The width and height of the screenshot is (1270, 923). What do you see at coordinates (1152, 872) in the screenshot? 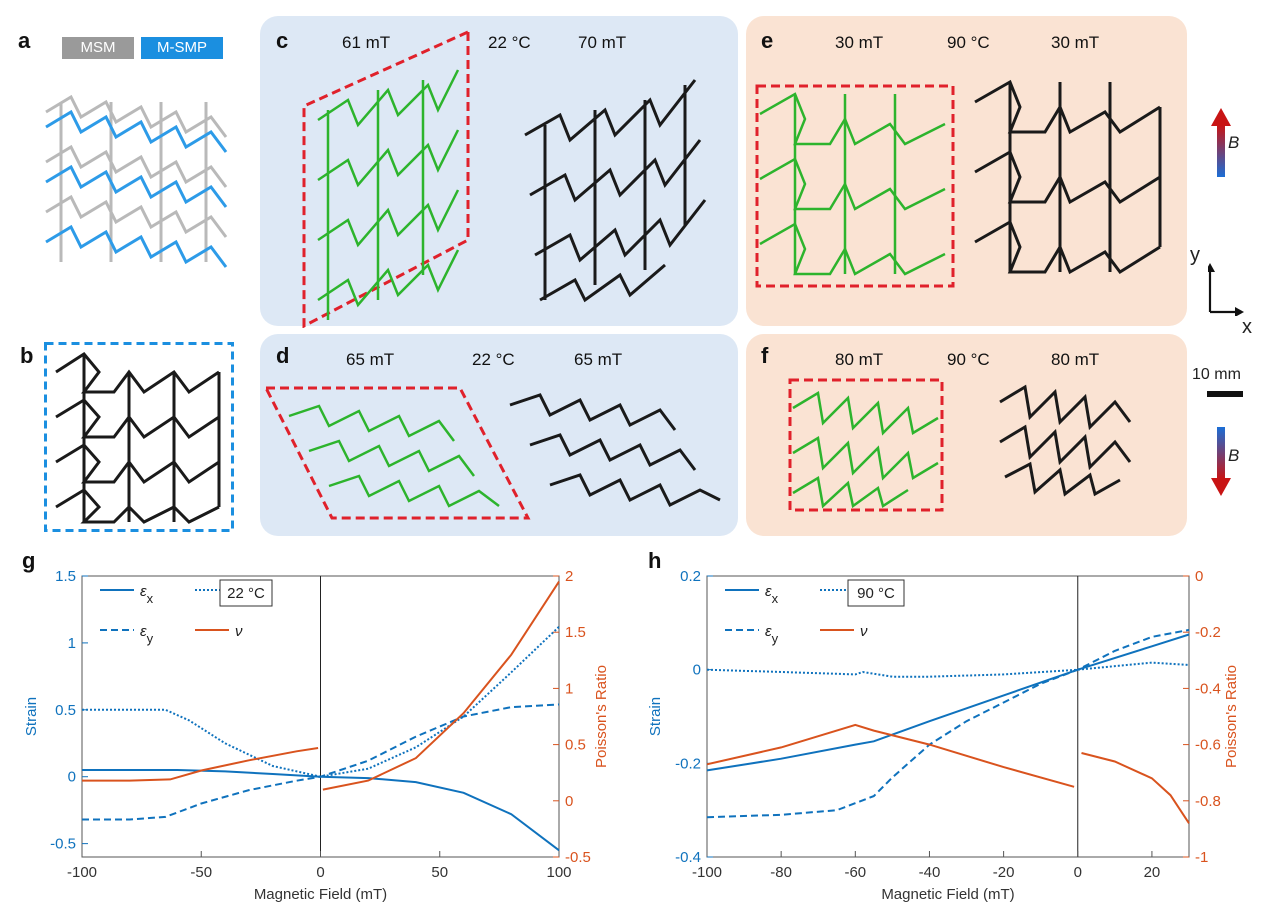
I see `chart-h-x-tick-label: 20` at bounding box center [1152, 872].